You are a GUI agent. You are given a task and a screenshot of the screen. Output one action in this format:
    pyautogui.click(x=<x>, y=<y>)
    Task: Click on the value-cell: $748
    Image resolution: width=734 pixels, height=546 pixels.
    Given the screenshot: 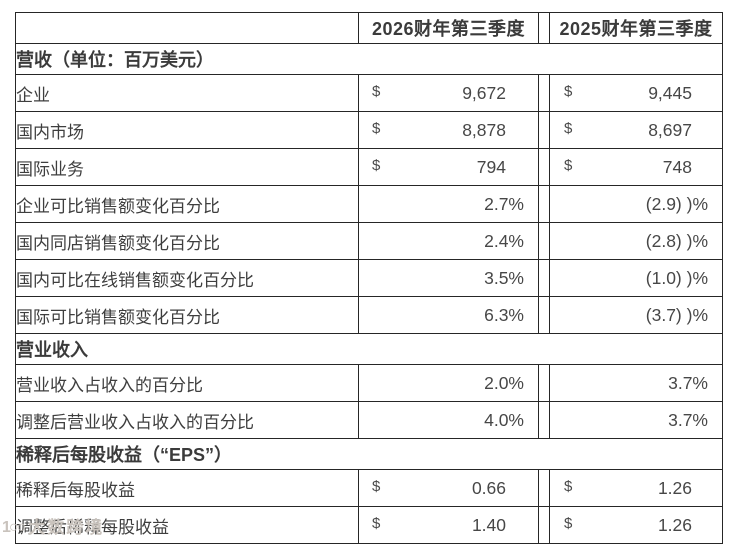 What is the action you would take?
    pyautogui.click(x=636, y=167)
    